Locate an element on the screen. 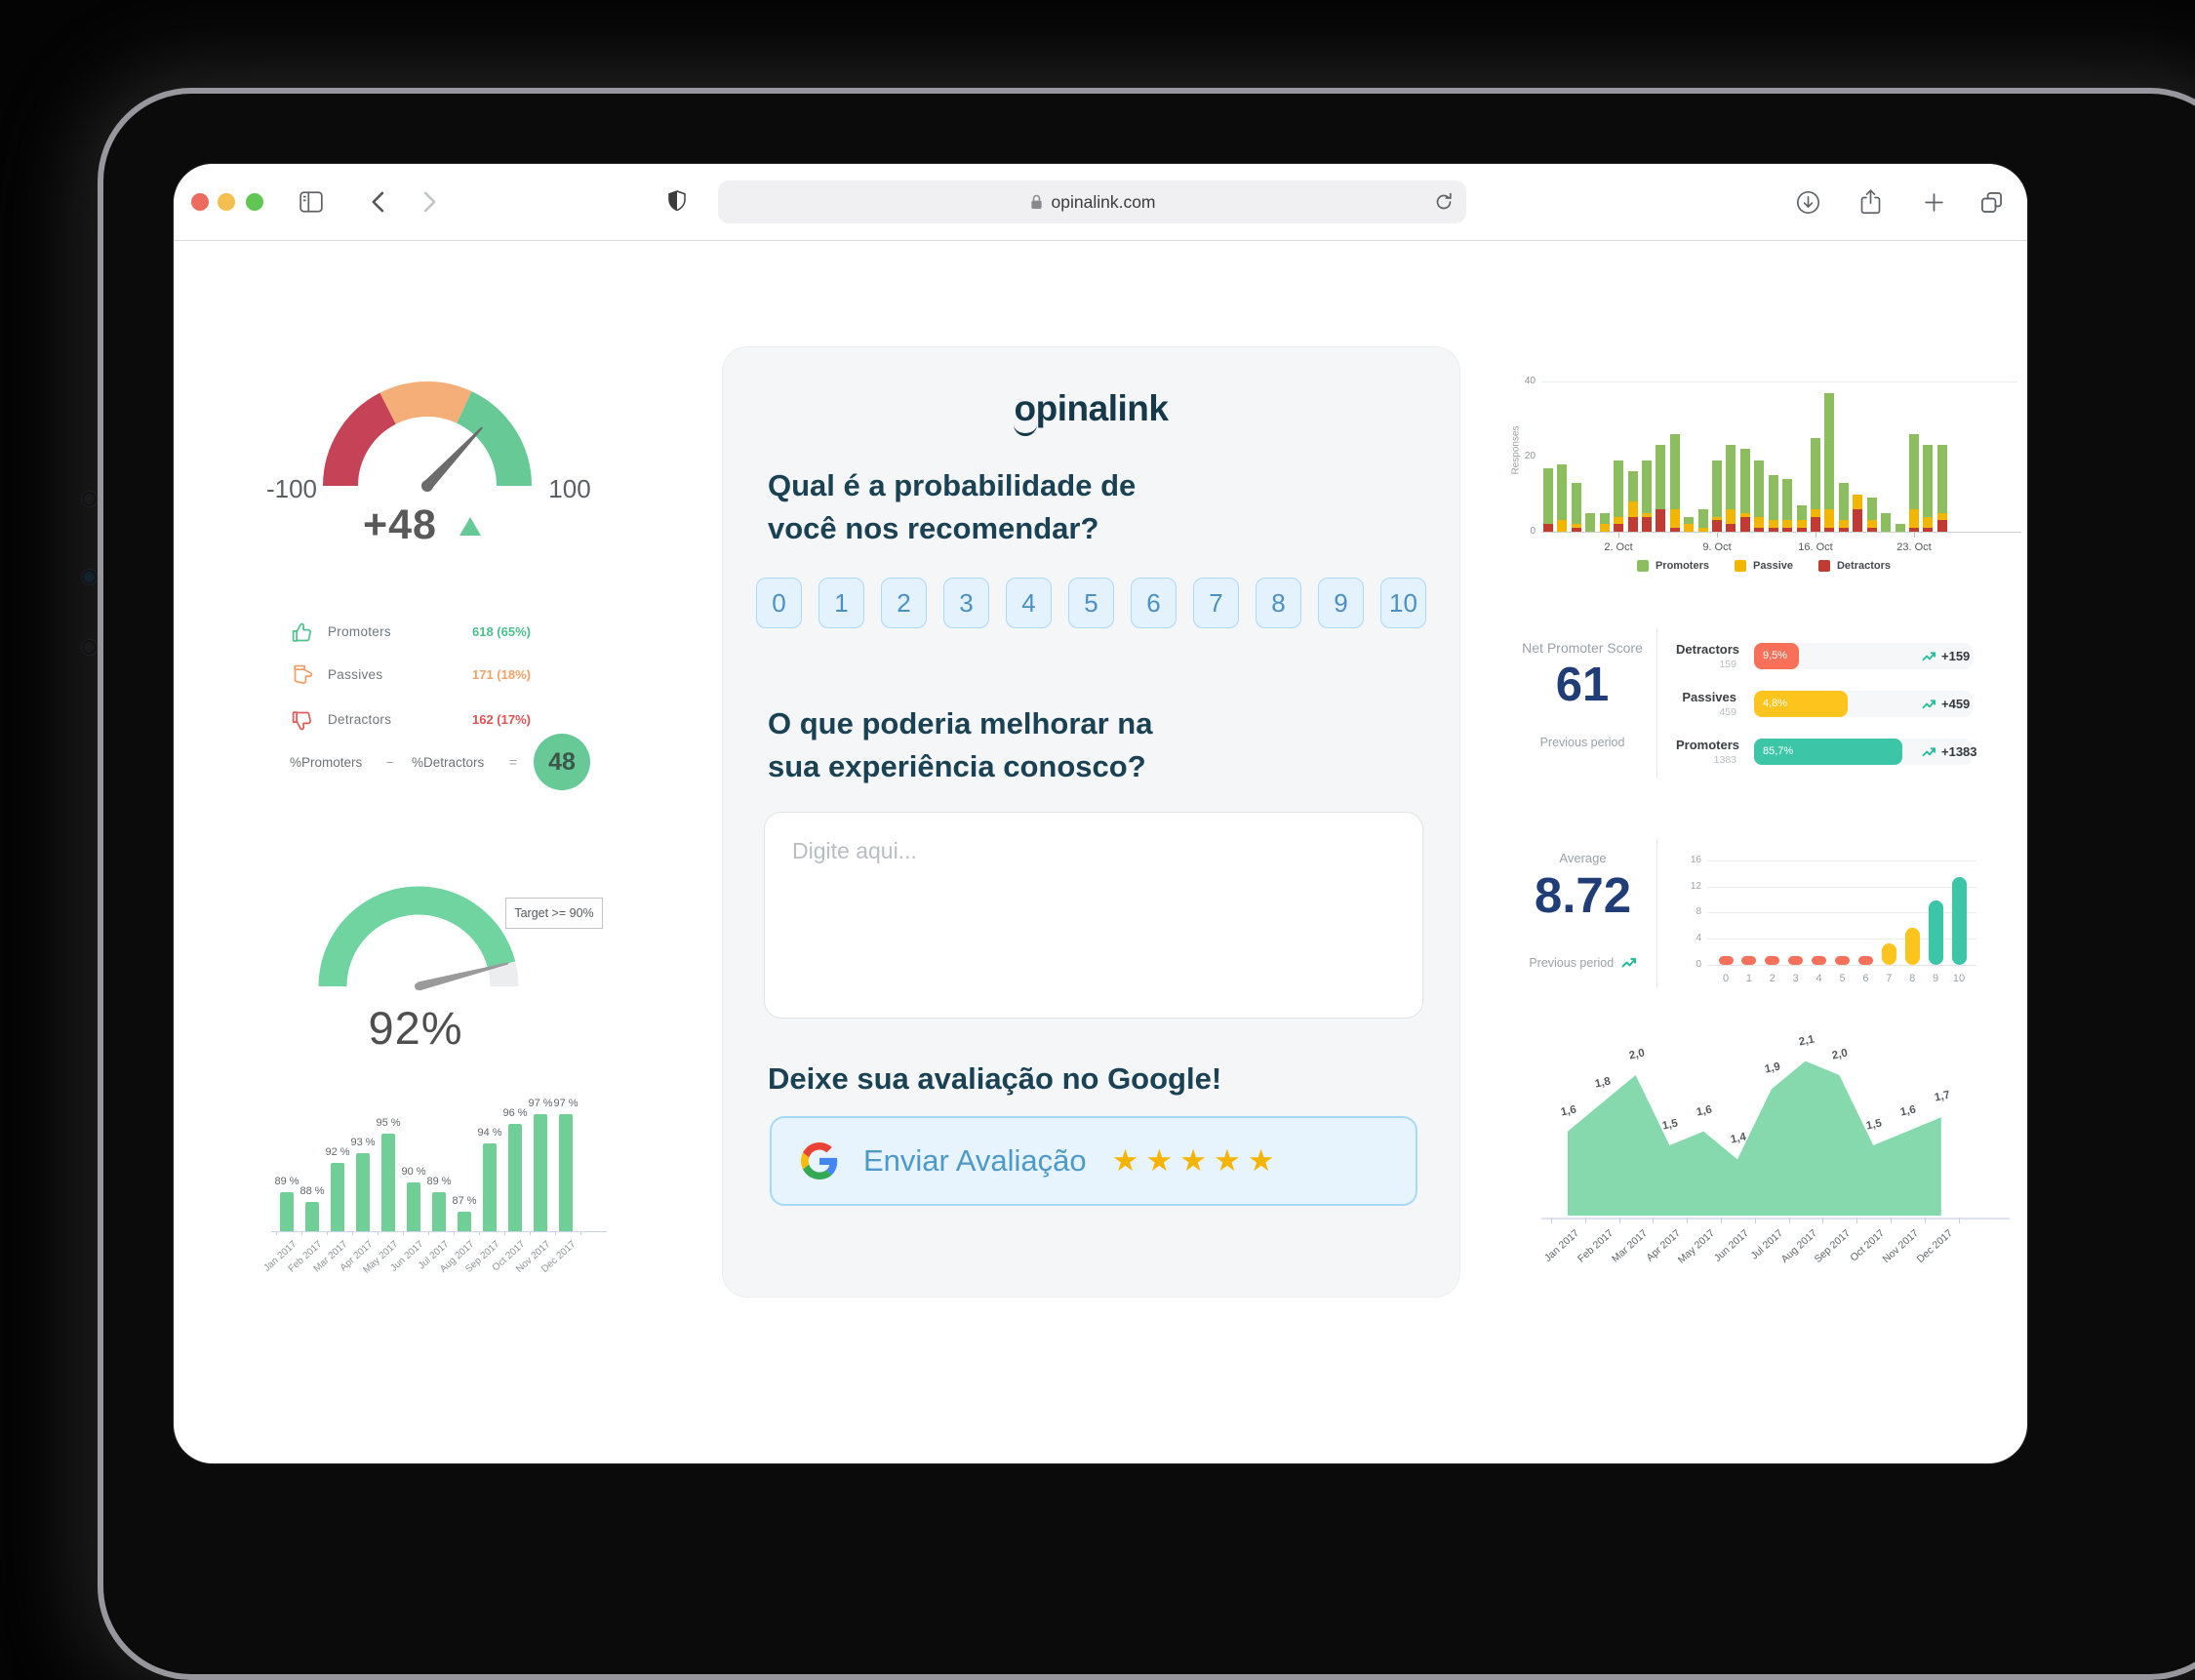  x-tick-label: Sep 2017 is located at coordinates (1833, 1246).